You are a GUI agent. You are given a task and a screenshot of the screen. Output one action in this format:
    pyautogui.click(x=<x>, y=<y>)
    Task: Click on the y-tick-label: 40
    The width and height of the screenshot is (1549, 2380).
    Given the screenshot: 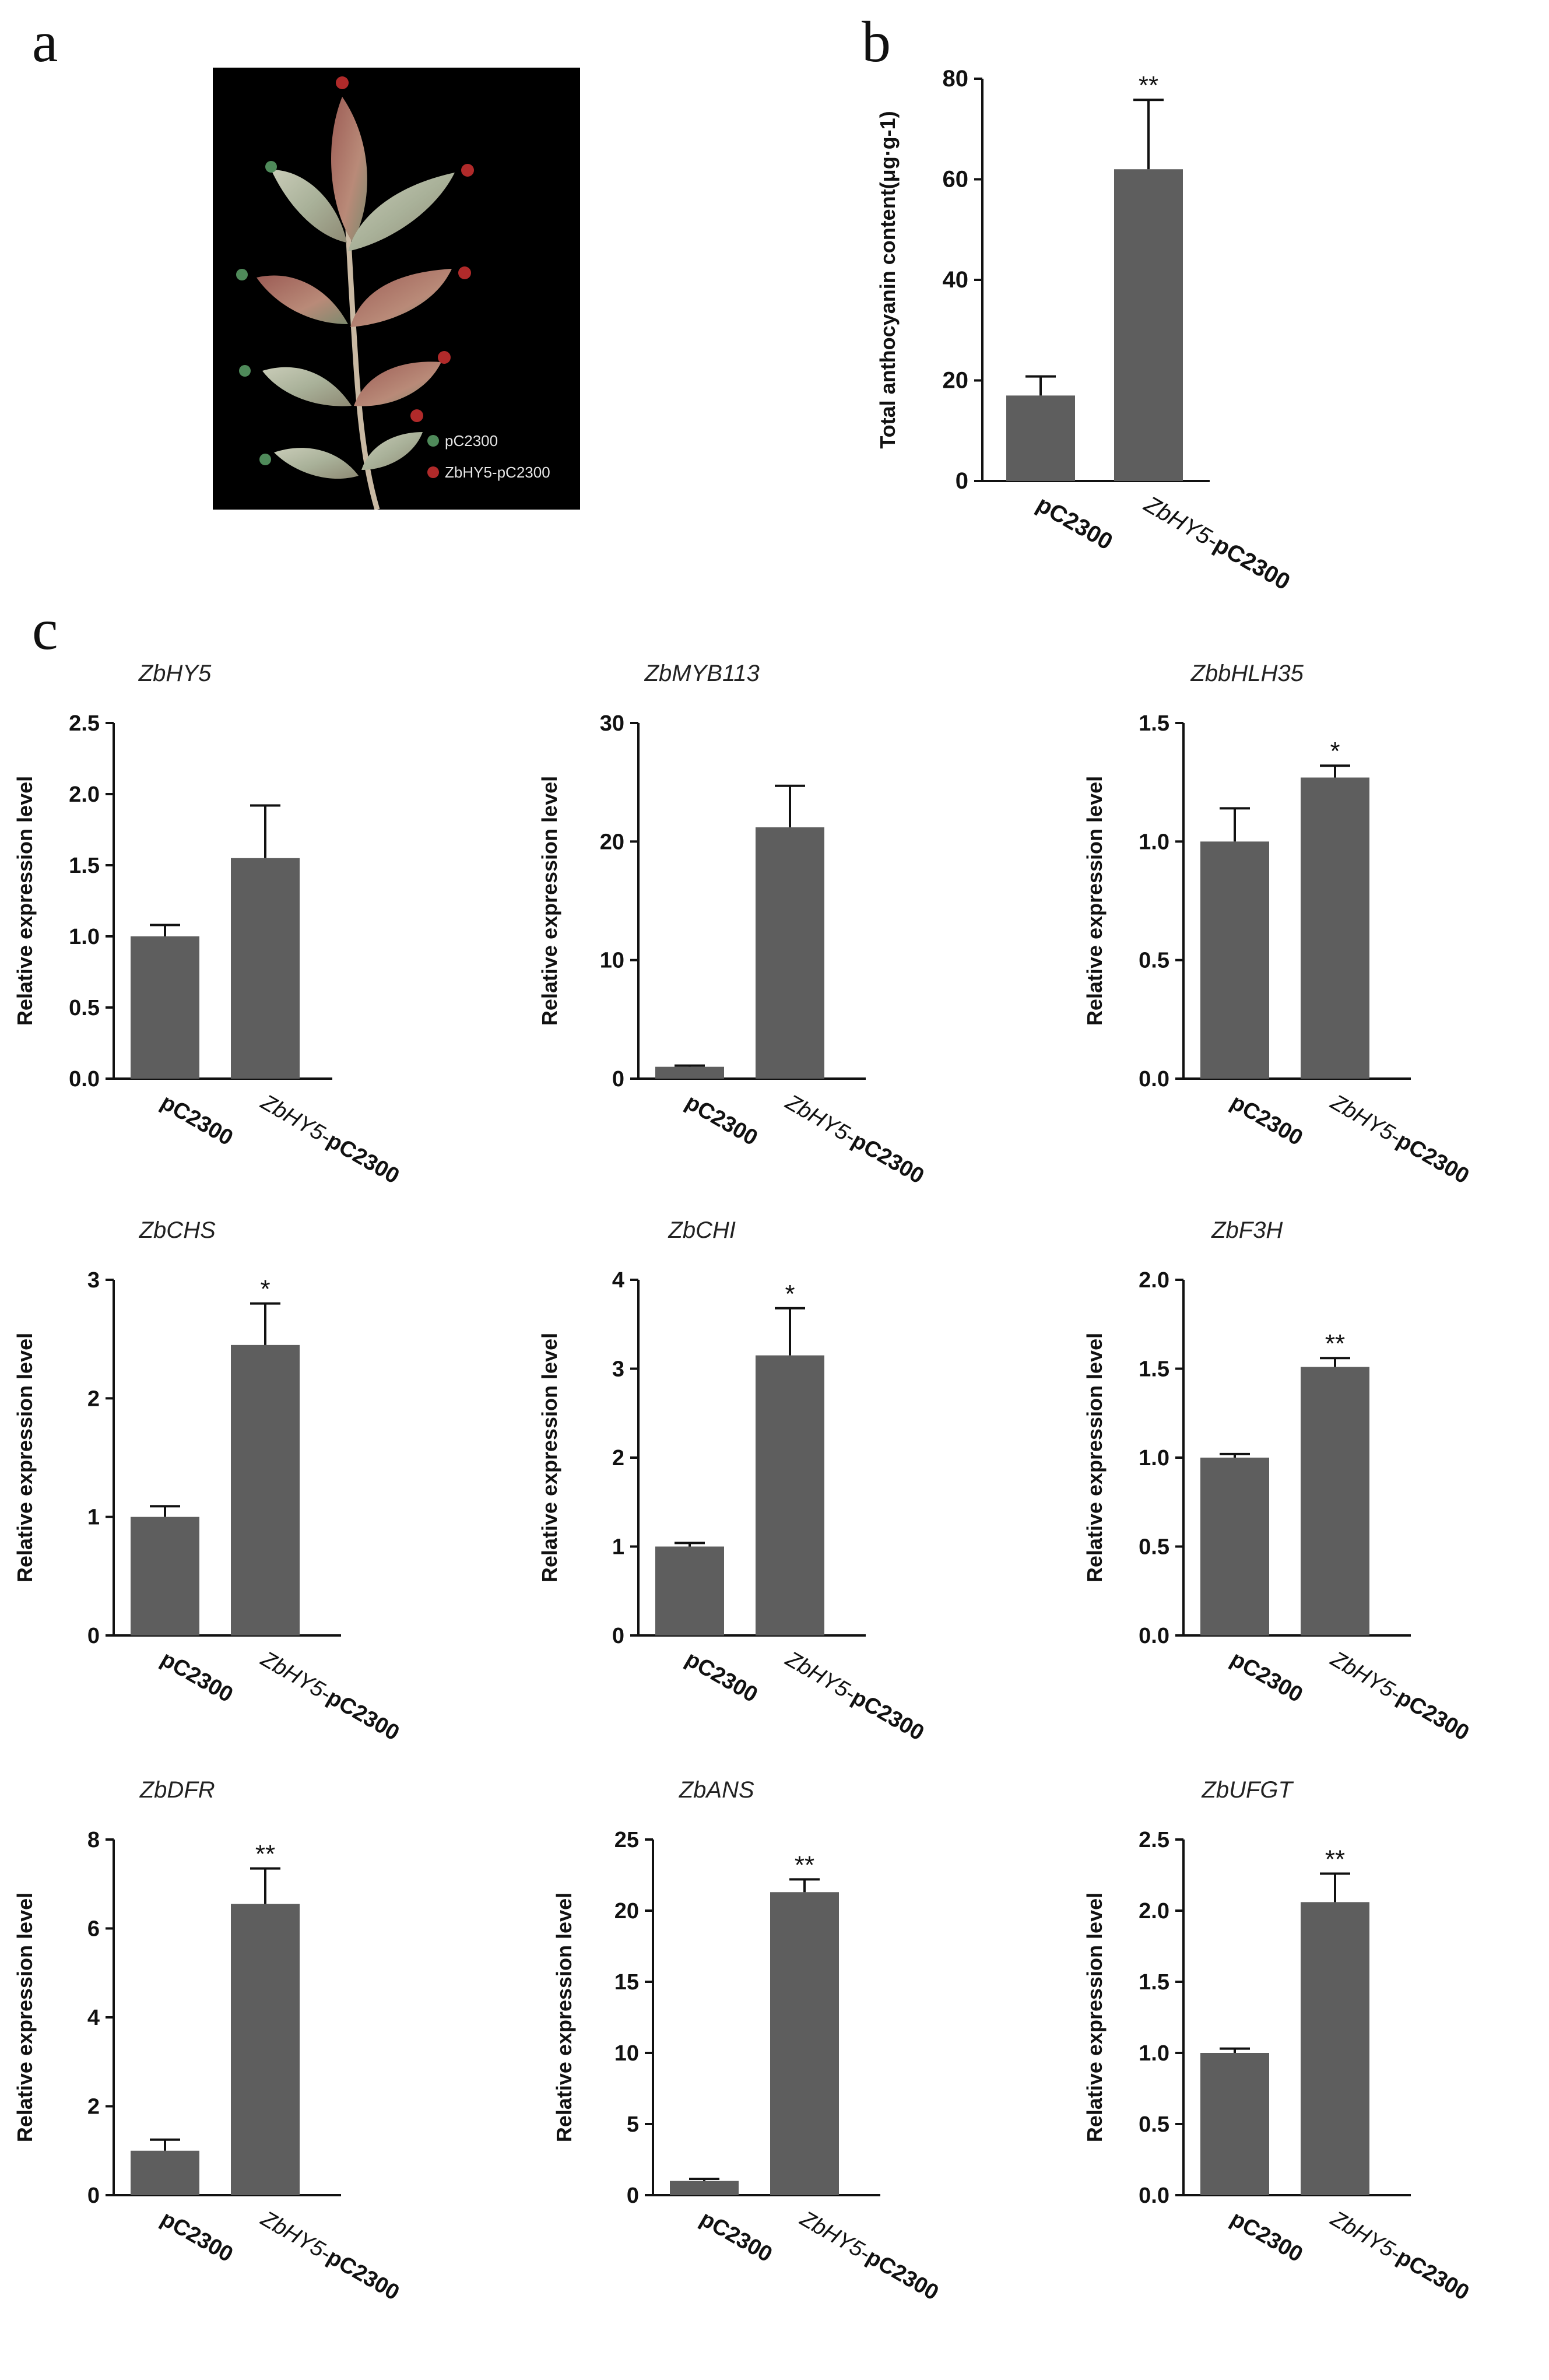 What is the action you would take?
    pyautogui.click(x=956, y=280)
    